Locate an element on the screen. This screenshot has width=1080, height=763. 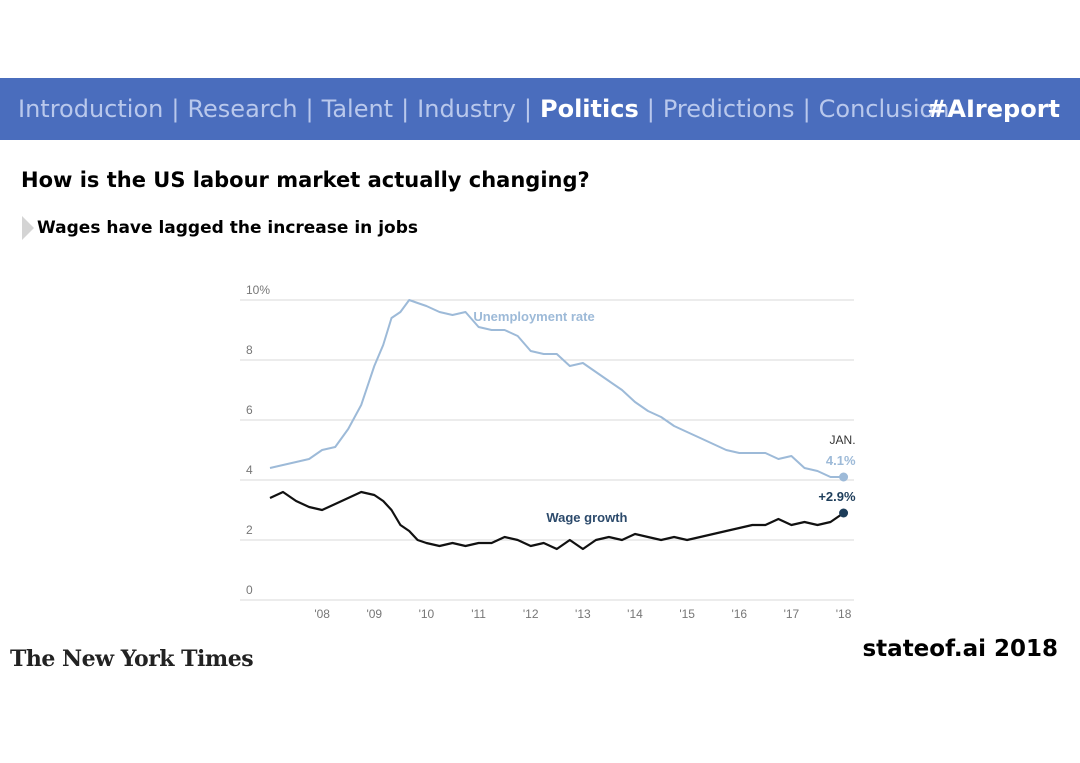
x-tick-label: '09 is located at coordinates (374, 614).